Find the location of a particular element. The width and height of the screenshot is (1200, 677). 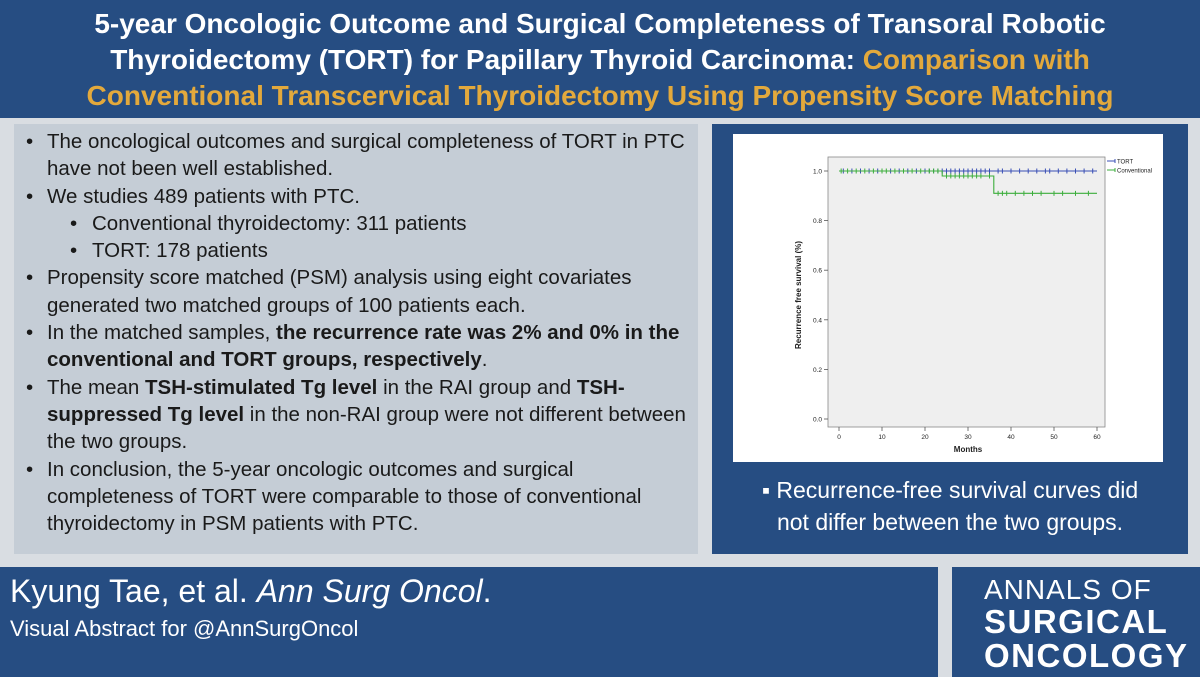

bullet-tg-bold-2: TSH-suppressed Tg level is located at coordinates (336, 400).